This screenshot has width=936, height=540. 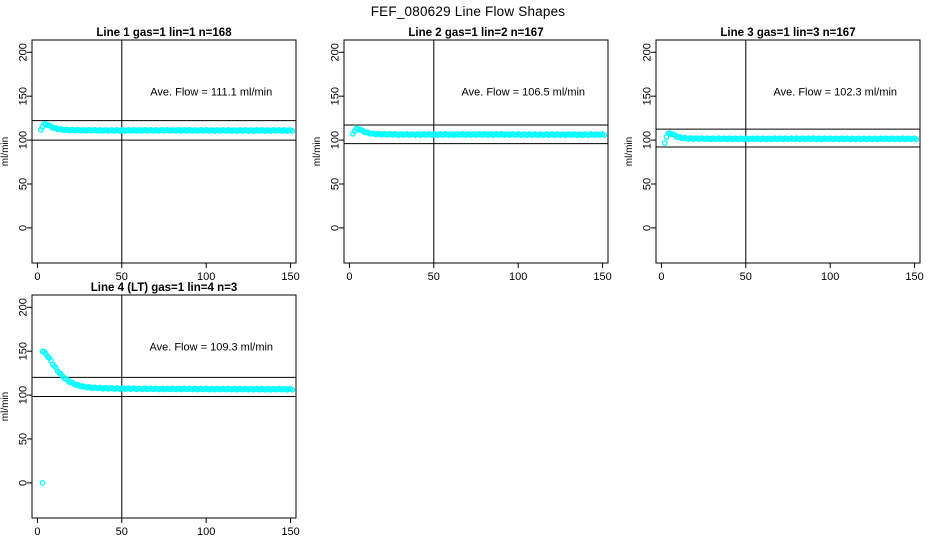 I want to click on svg-text: Ave. Flow = 111.1 ml/min, so click(x=211, y=92).